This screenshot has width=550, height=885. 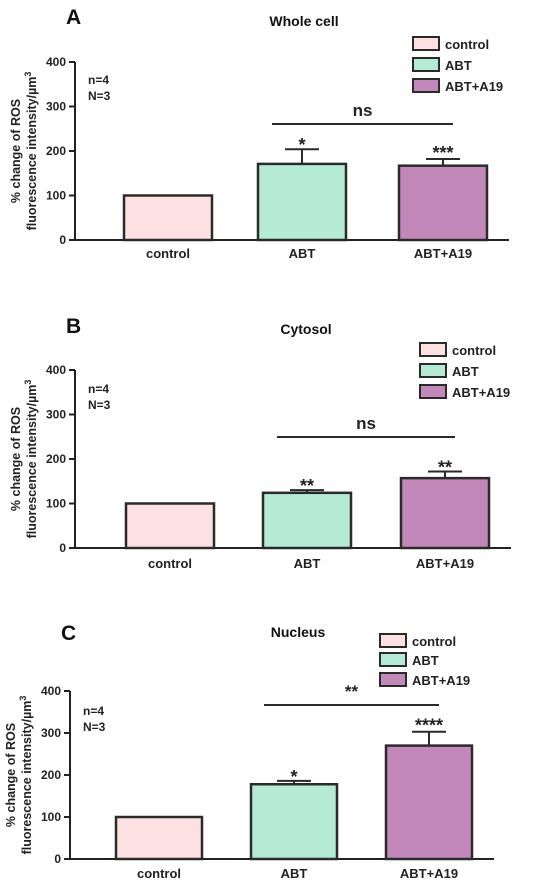 What do you see at coordinates (305, 329) in the screenshot?
I see `panel-title: Cytosol` at bounding box center [305, 329].